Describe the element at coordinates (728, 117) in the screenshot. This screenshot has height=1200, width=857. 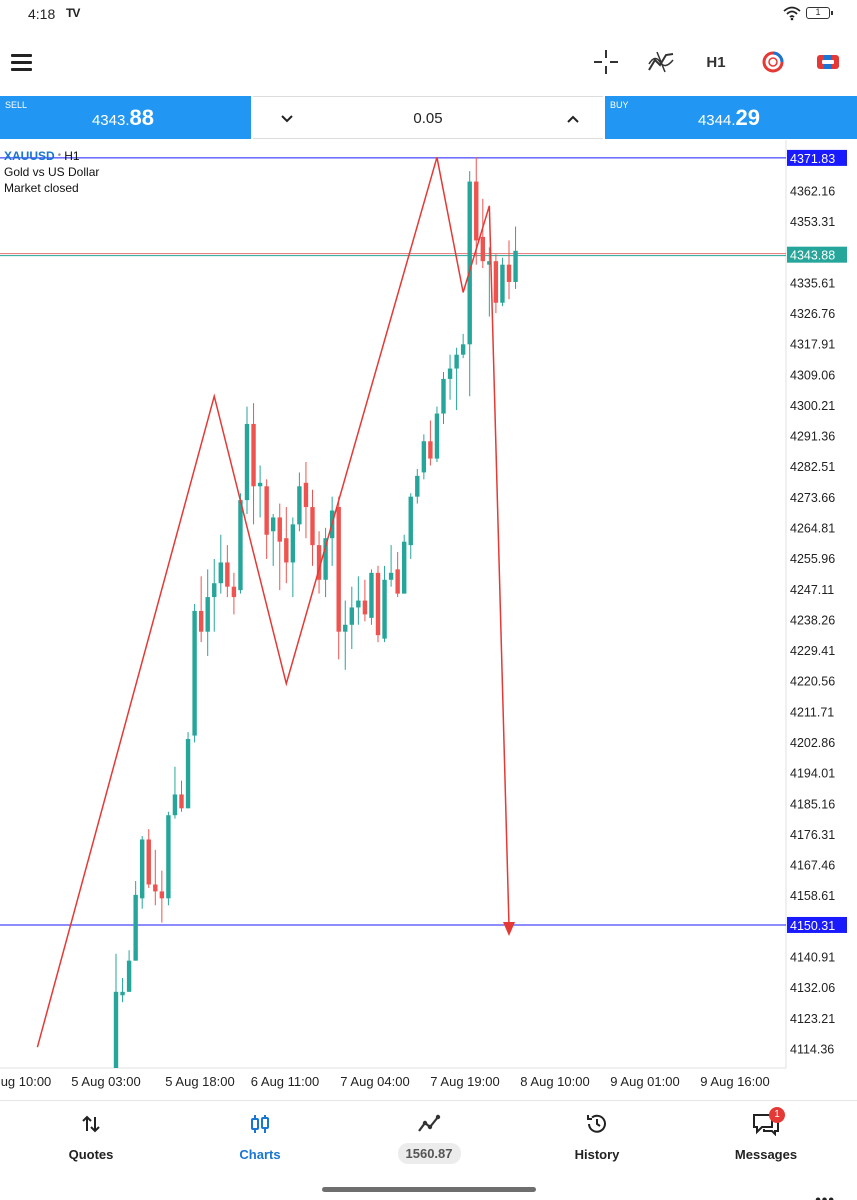
I see `buy-price: 4344.29` at that location.